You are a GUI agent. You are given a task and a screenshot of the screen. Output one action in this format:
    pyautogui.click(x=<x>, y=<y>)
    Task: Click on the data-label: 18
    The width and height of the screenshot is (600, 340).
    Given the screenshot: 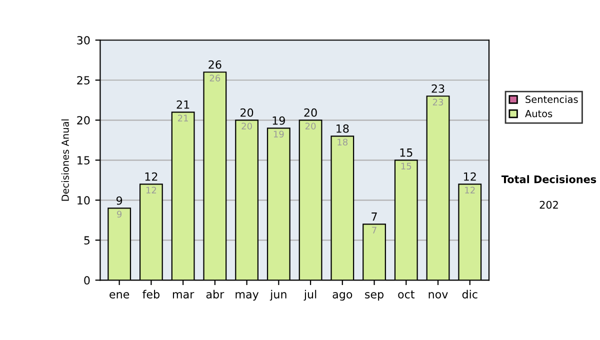 What is the action you would take?
    pyautogui.click(x=343, y=142)
    